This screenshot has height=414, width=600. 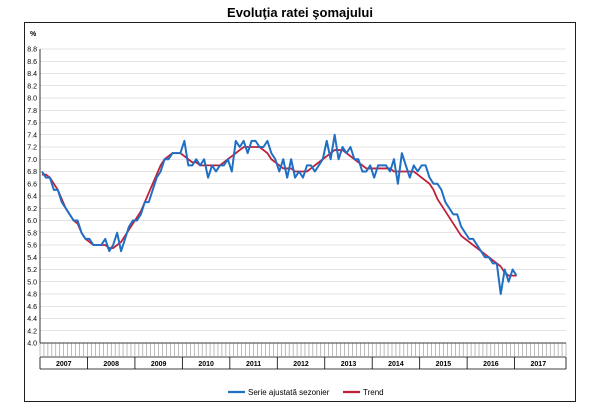 I want to click on y-tick-label: 6.8, so click(x=32, y=172).